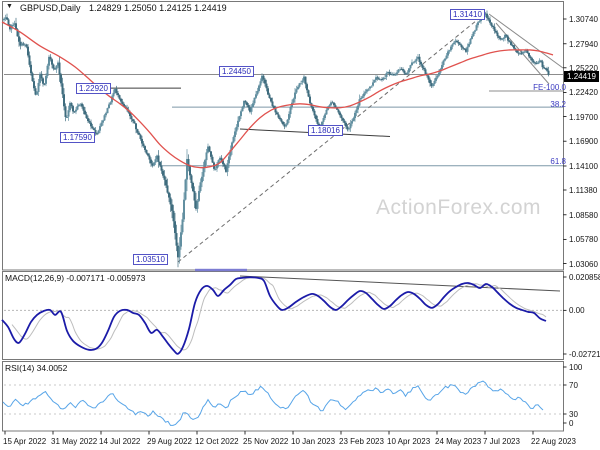 The image size is (600, 450). Describe the element at coordinates (584, 277) in the screenshot. I see `macd-axis-label: 0.020858` at that location.